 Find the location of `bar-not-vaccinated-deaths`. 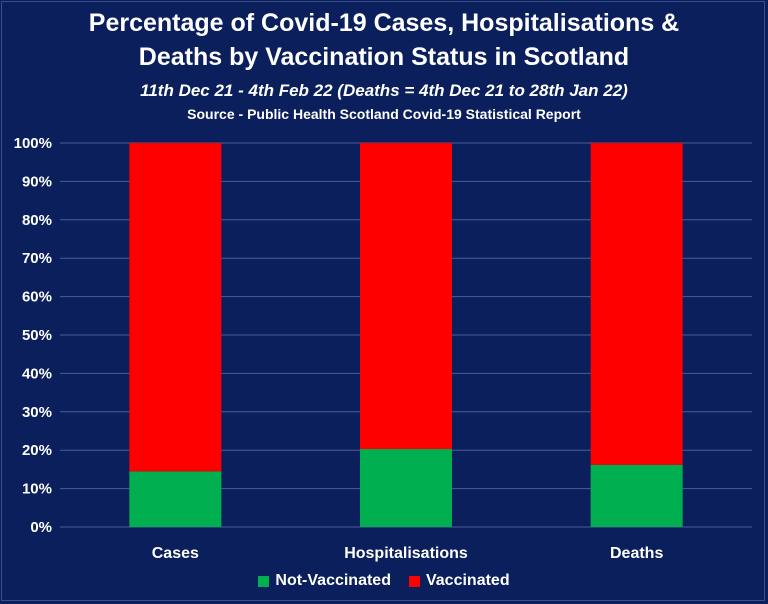

bar-not-vaccinated-deaths is located at coordinates (636, 495).